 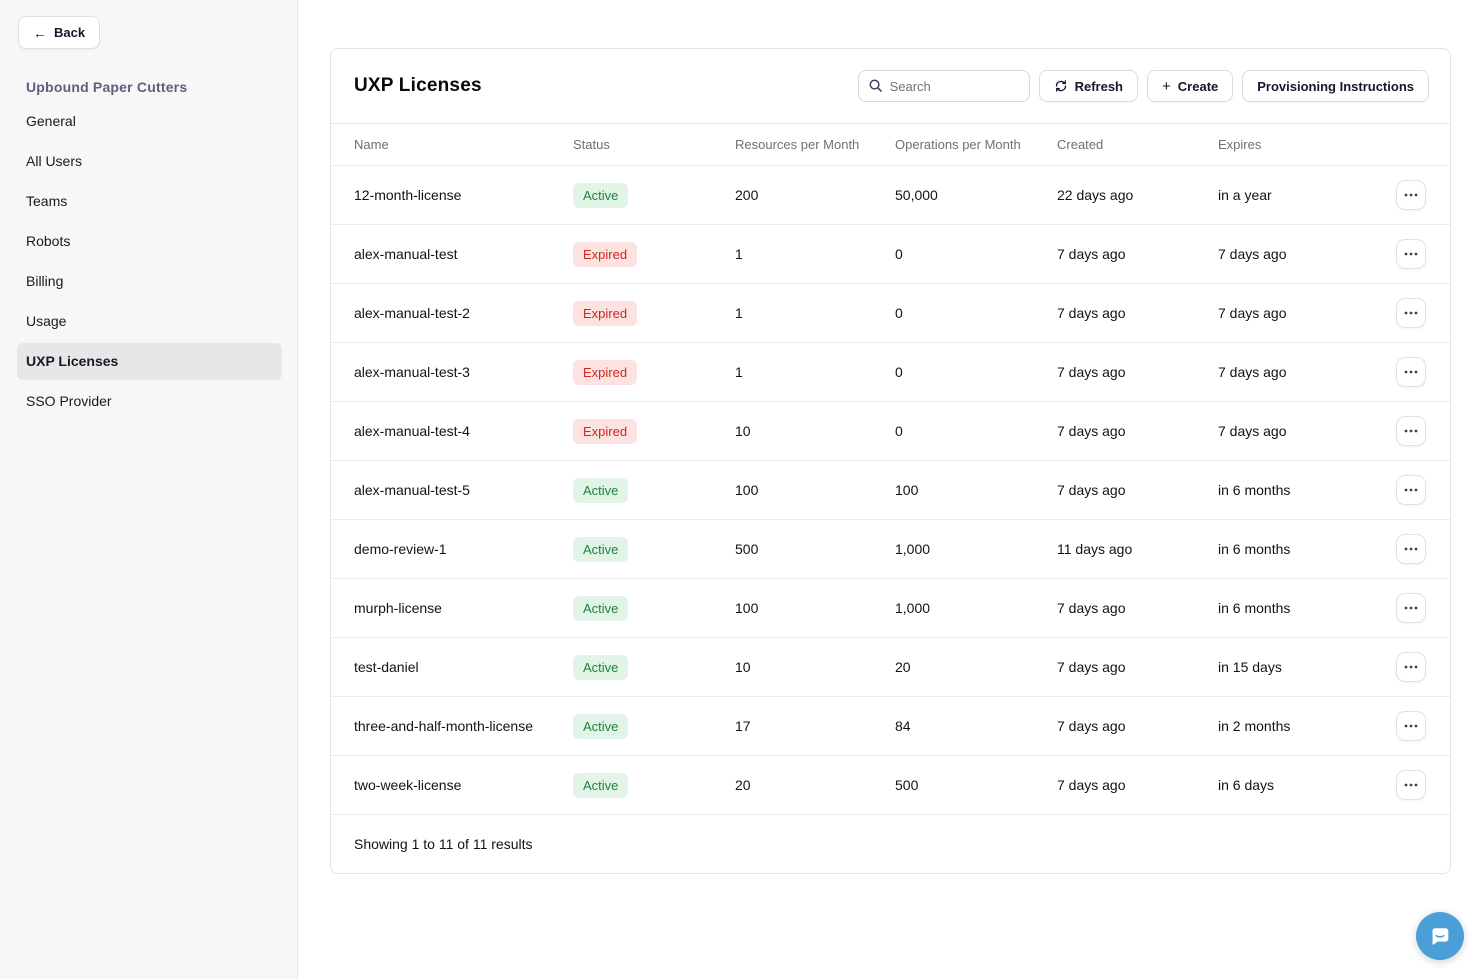 What do you see at coordinates (1095, 549) in the screenshot?
I see `created-value: 11 days ago` at bounding box center [1095, 549].